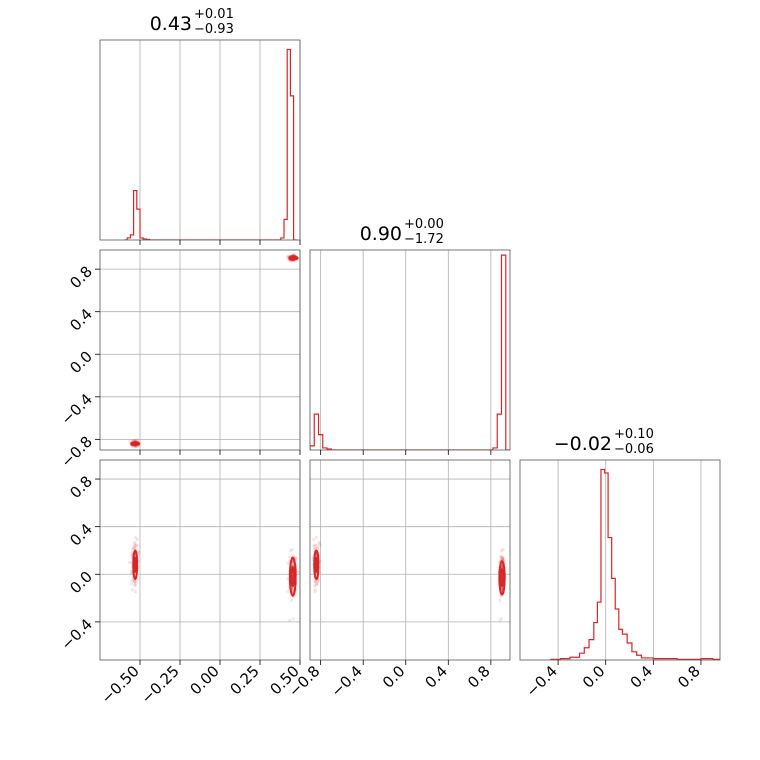 The width and height of the screenshot is (760, 760). What do you see at coordinates (583, 444) in the screenshot?
I see `panel-title-2: −0.02` at bounding box center [583, 444].